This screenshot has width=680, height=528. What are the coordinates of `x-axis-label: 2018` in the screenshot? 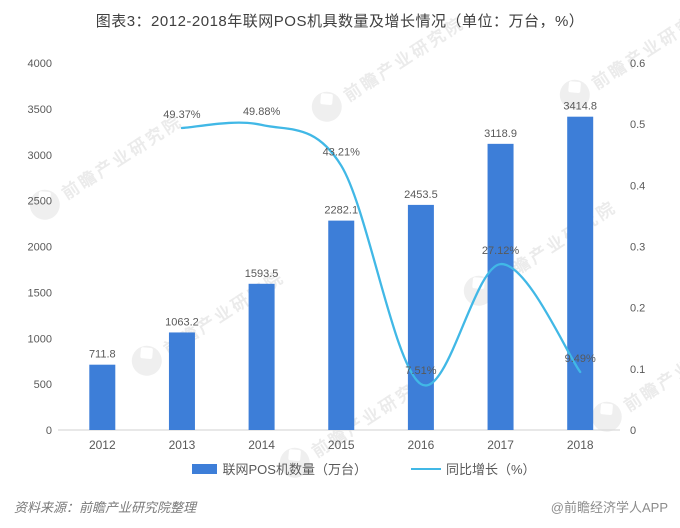 It's located at (580, 445).